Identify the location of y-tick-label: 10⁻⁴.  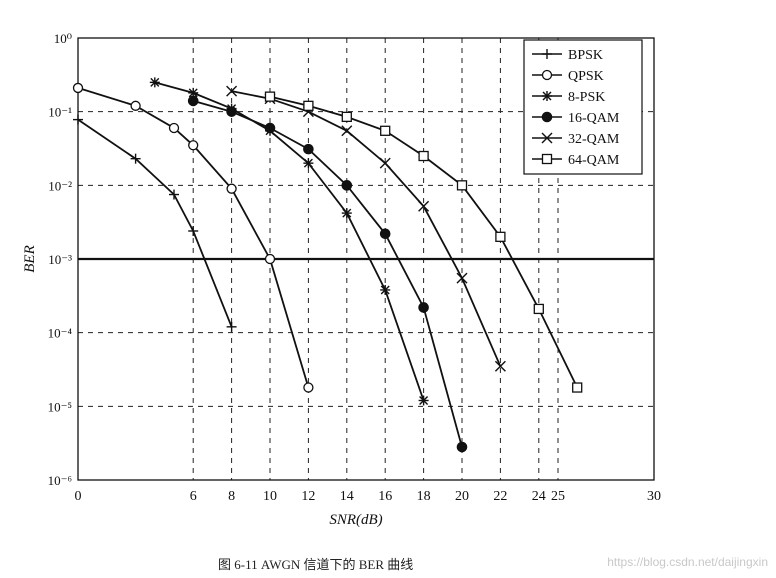
(60, 333).